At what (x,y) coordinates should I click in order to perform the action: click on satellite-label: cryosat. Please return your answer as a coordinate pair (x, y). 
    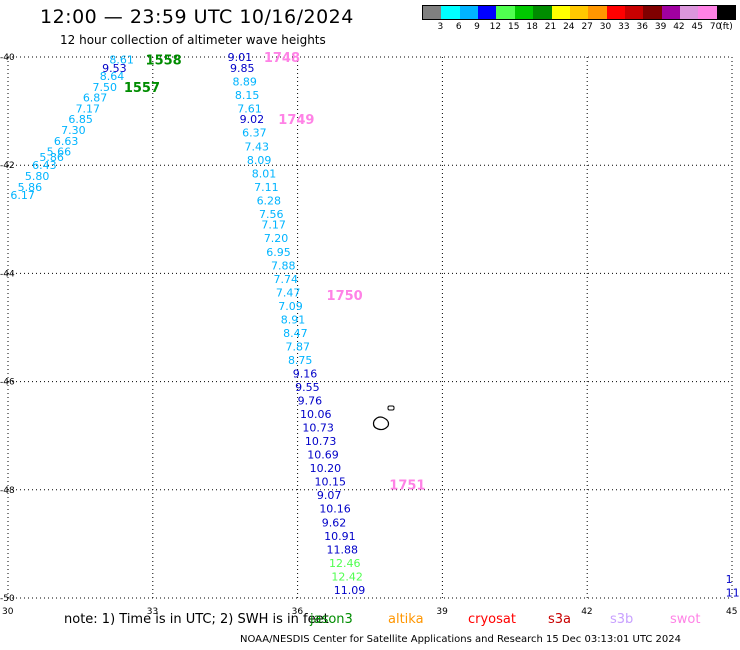
    Looking at the image, I should click on (492, 619).